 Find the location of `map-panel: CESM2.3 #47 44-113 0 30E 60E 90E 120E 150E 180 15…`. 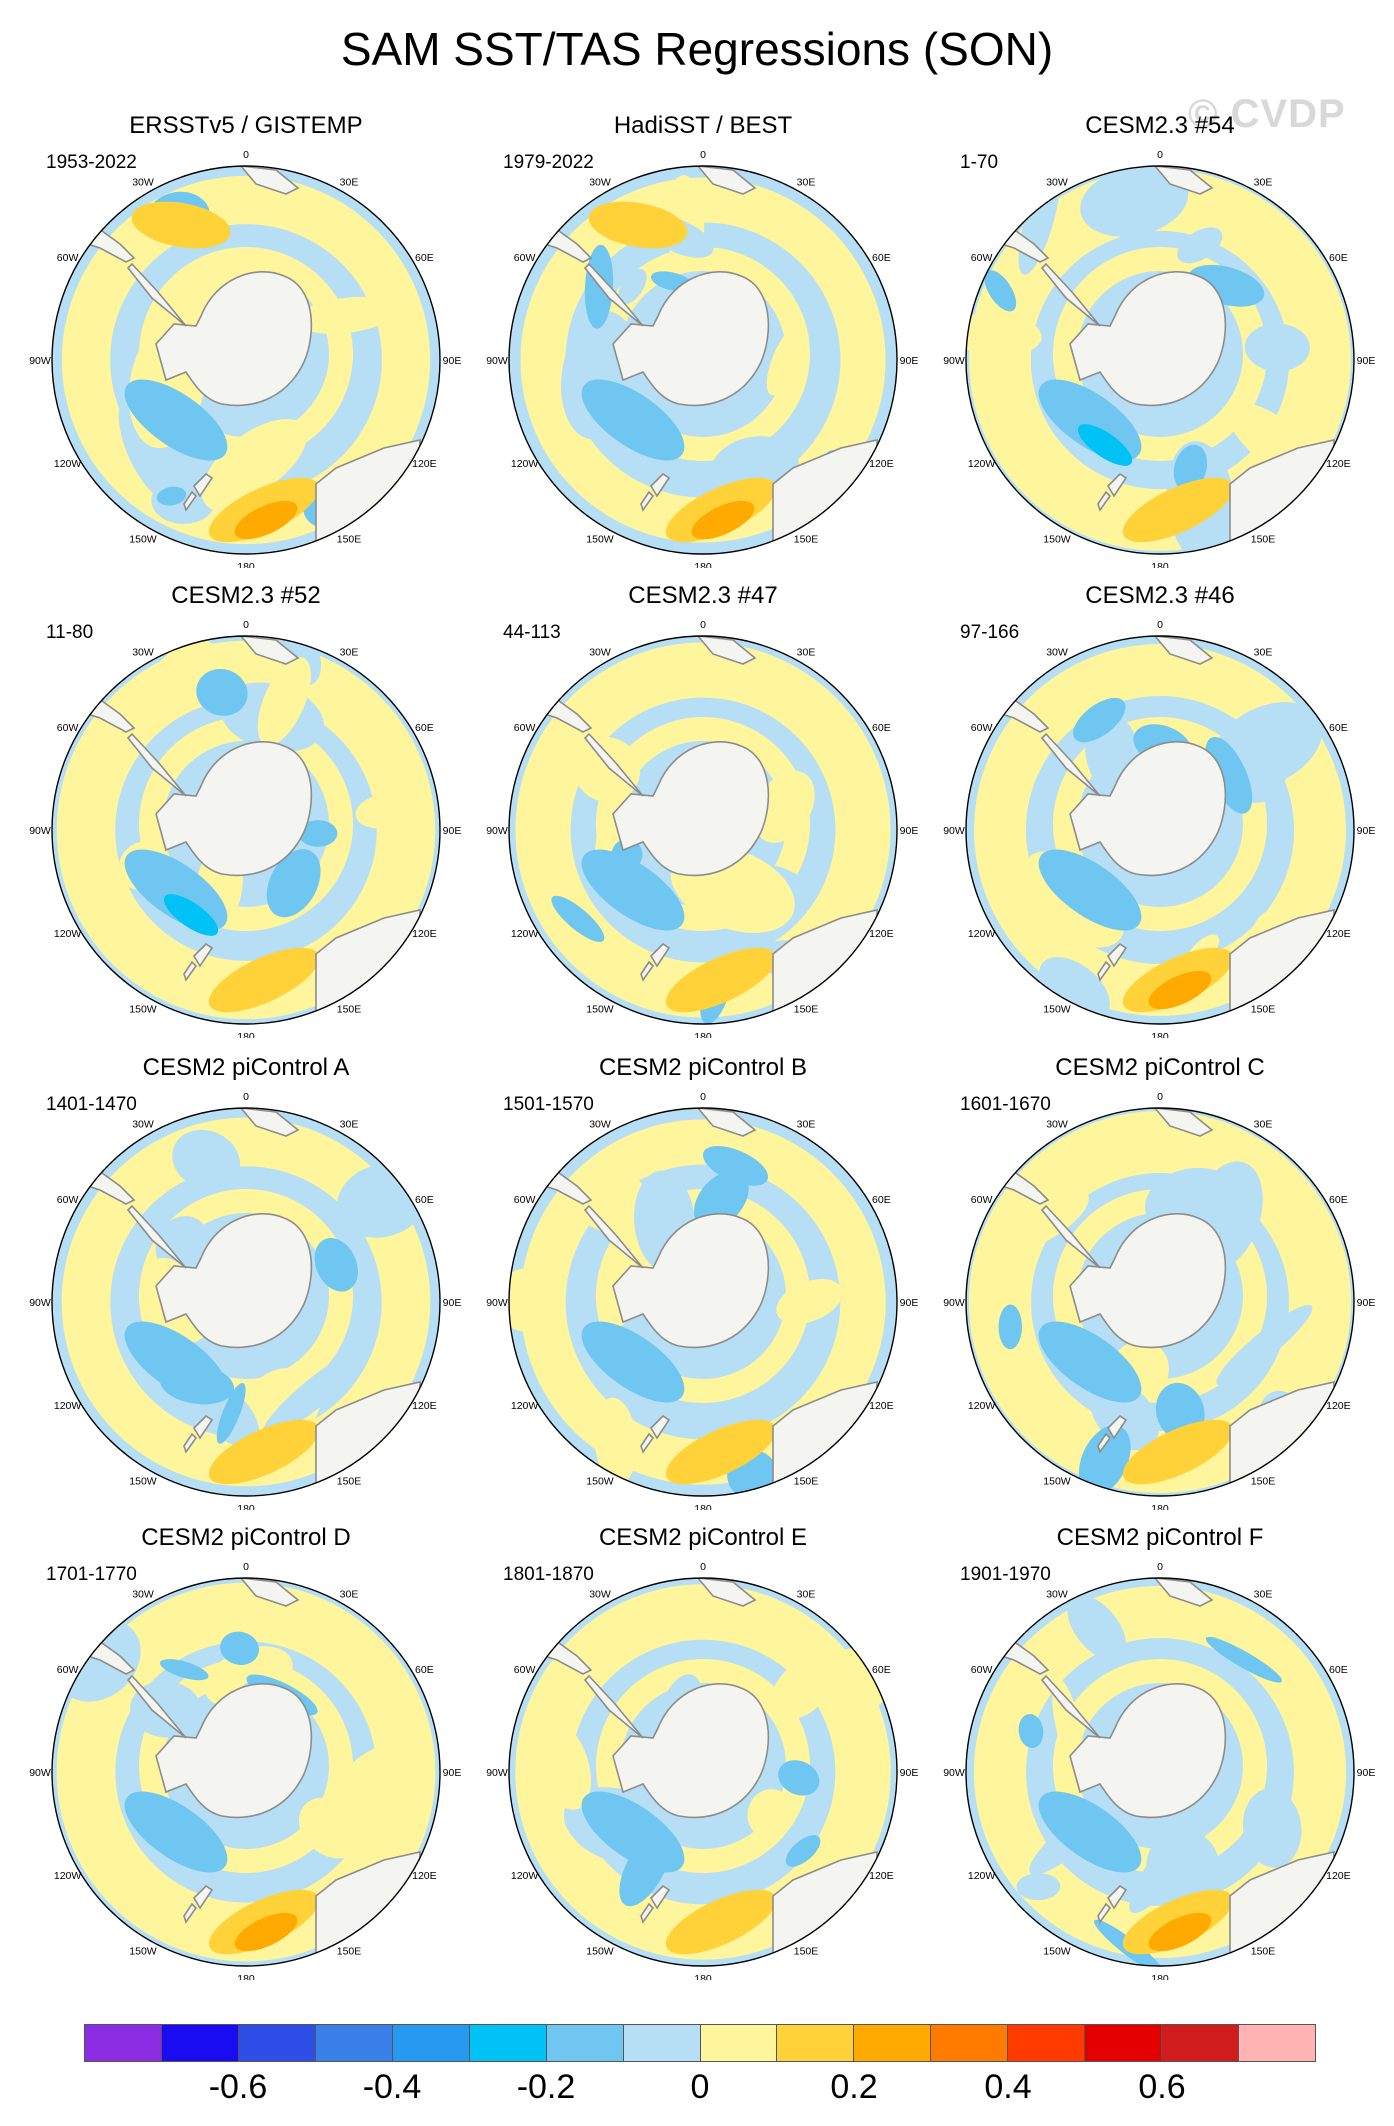

map-panel: CESM2.3 #47 44-113 0 30E 60E 90E 120E 150E 180 15… is located at coordinates (703, 817).